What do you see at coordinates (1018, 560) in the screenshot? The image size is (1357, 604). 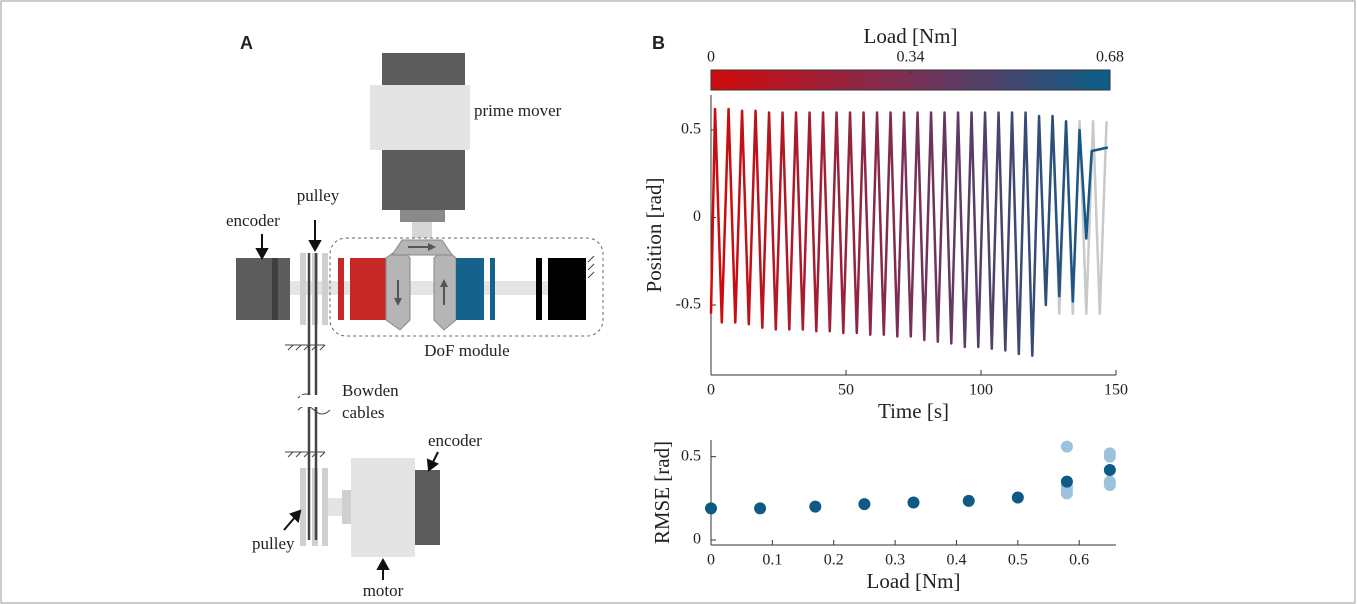 I see `x-tick-label: 0.5` at bounding box center [1018, 560].